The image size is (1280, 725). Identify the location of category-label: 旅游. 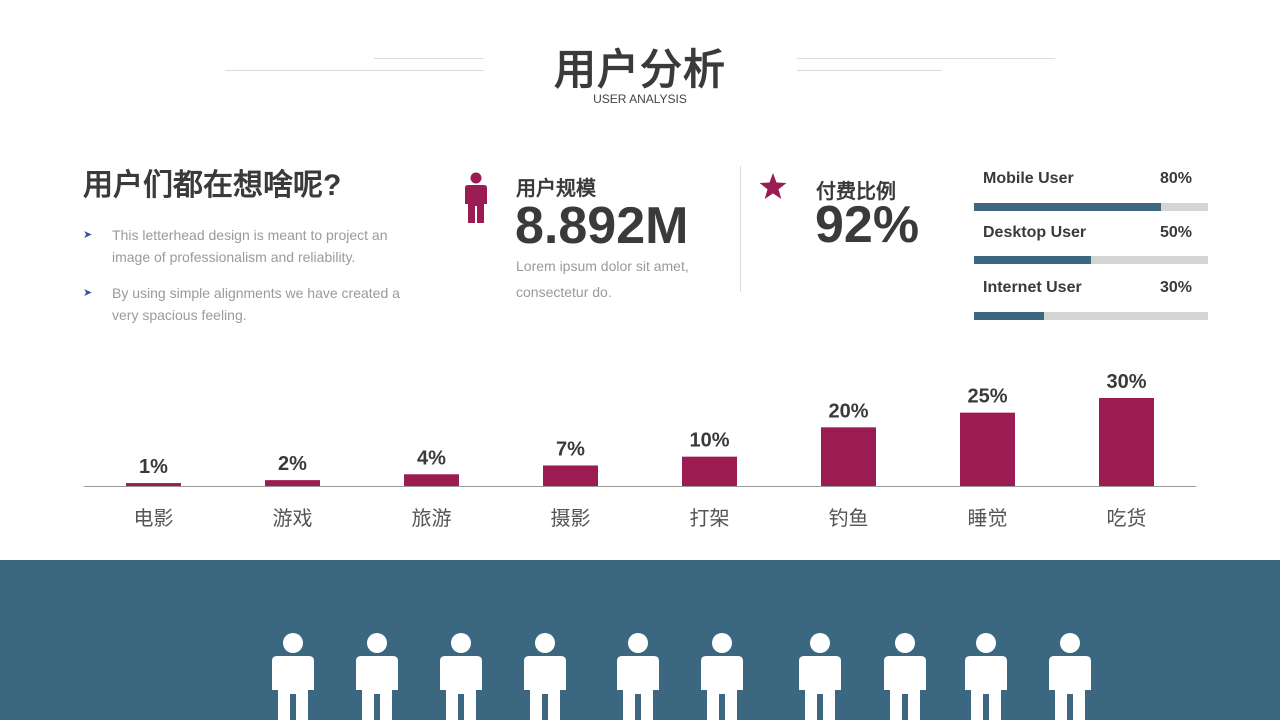
(432, 518).